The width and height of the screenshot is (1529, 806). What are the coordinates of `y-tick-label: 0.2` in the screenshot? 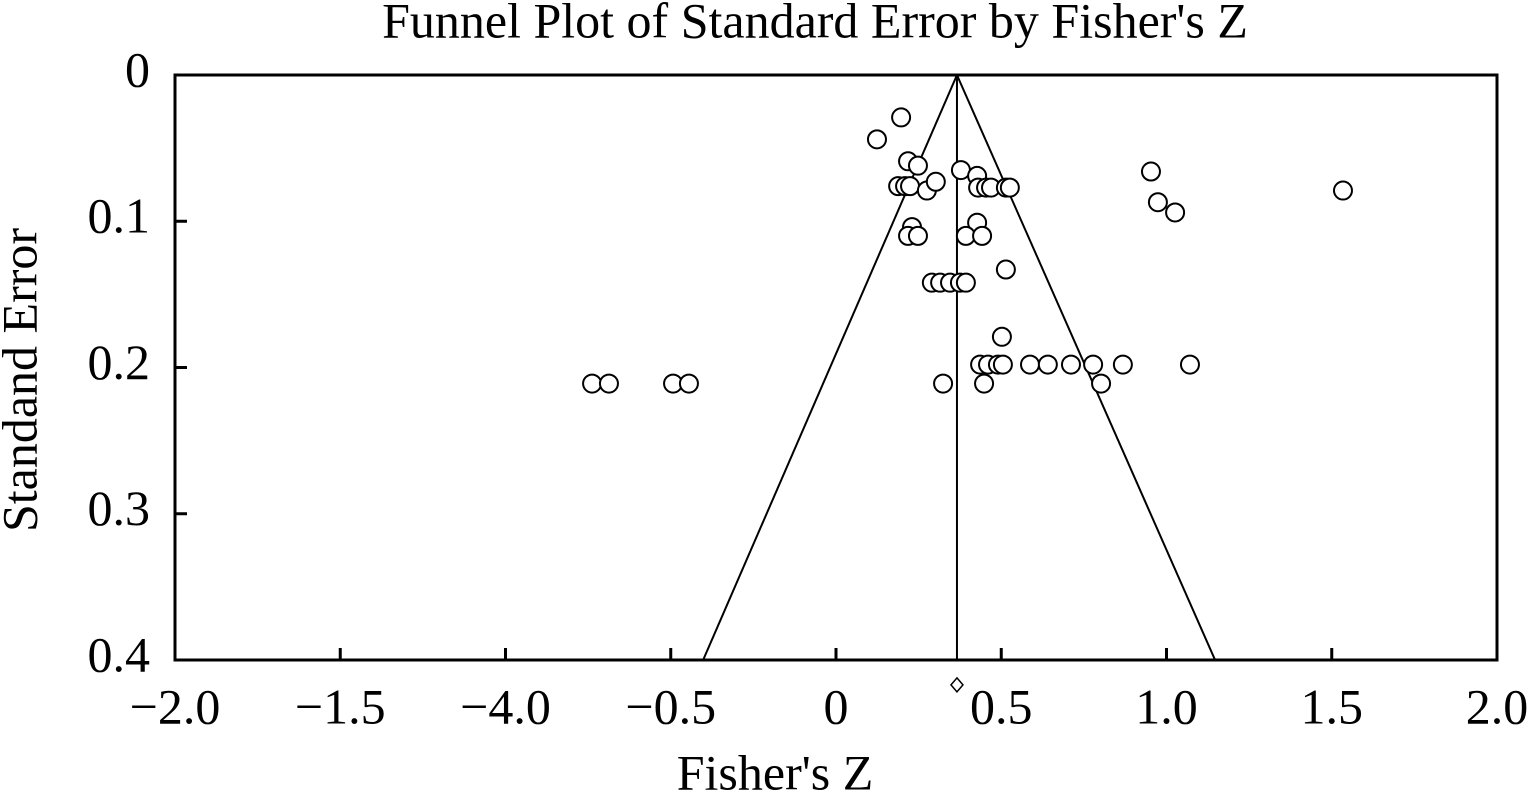 It's located at (119, 362).